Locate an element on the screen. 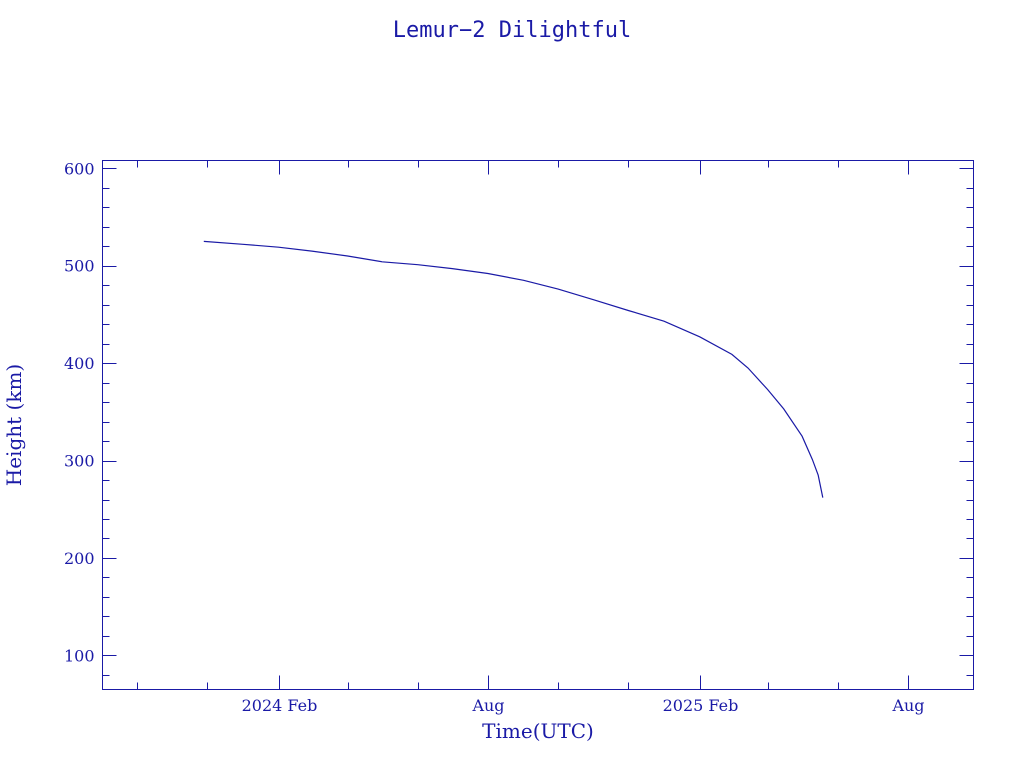 This screenshot has width=1024, height=768. y-tick-label: 200 is located at coordinates (79, 558).